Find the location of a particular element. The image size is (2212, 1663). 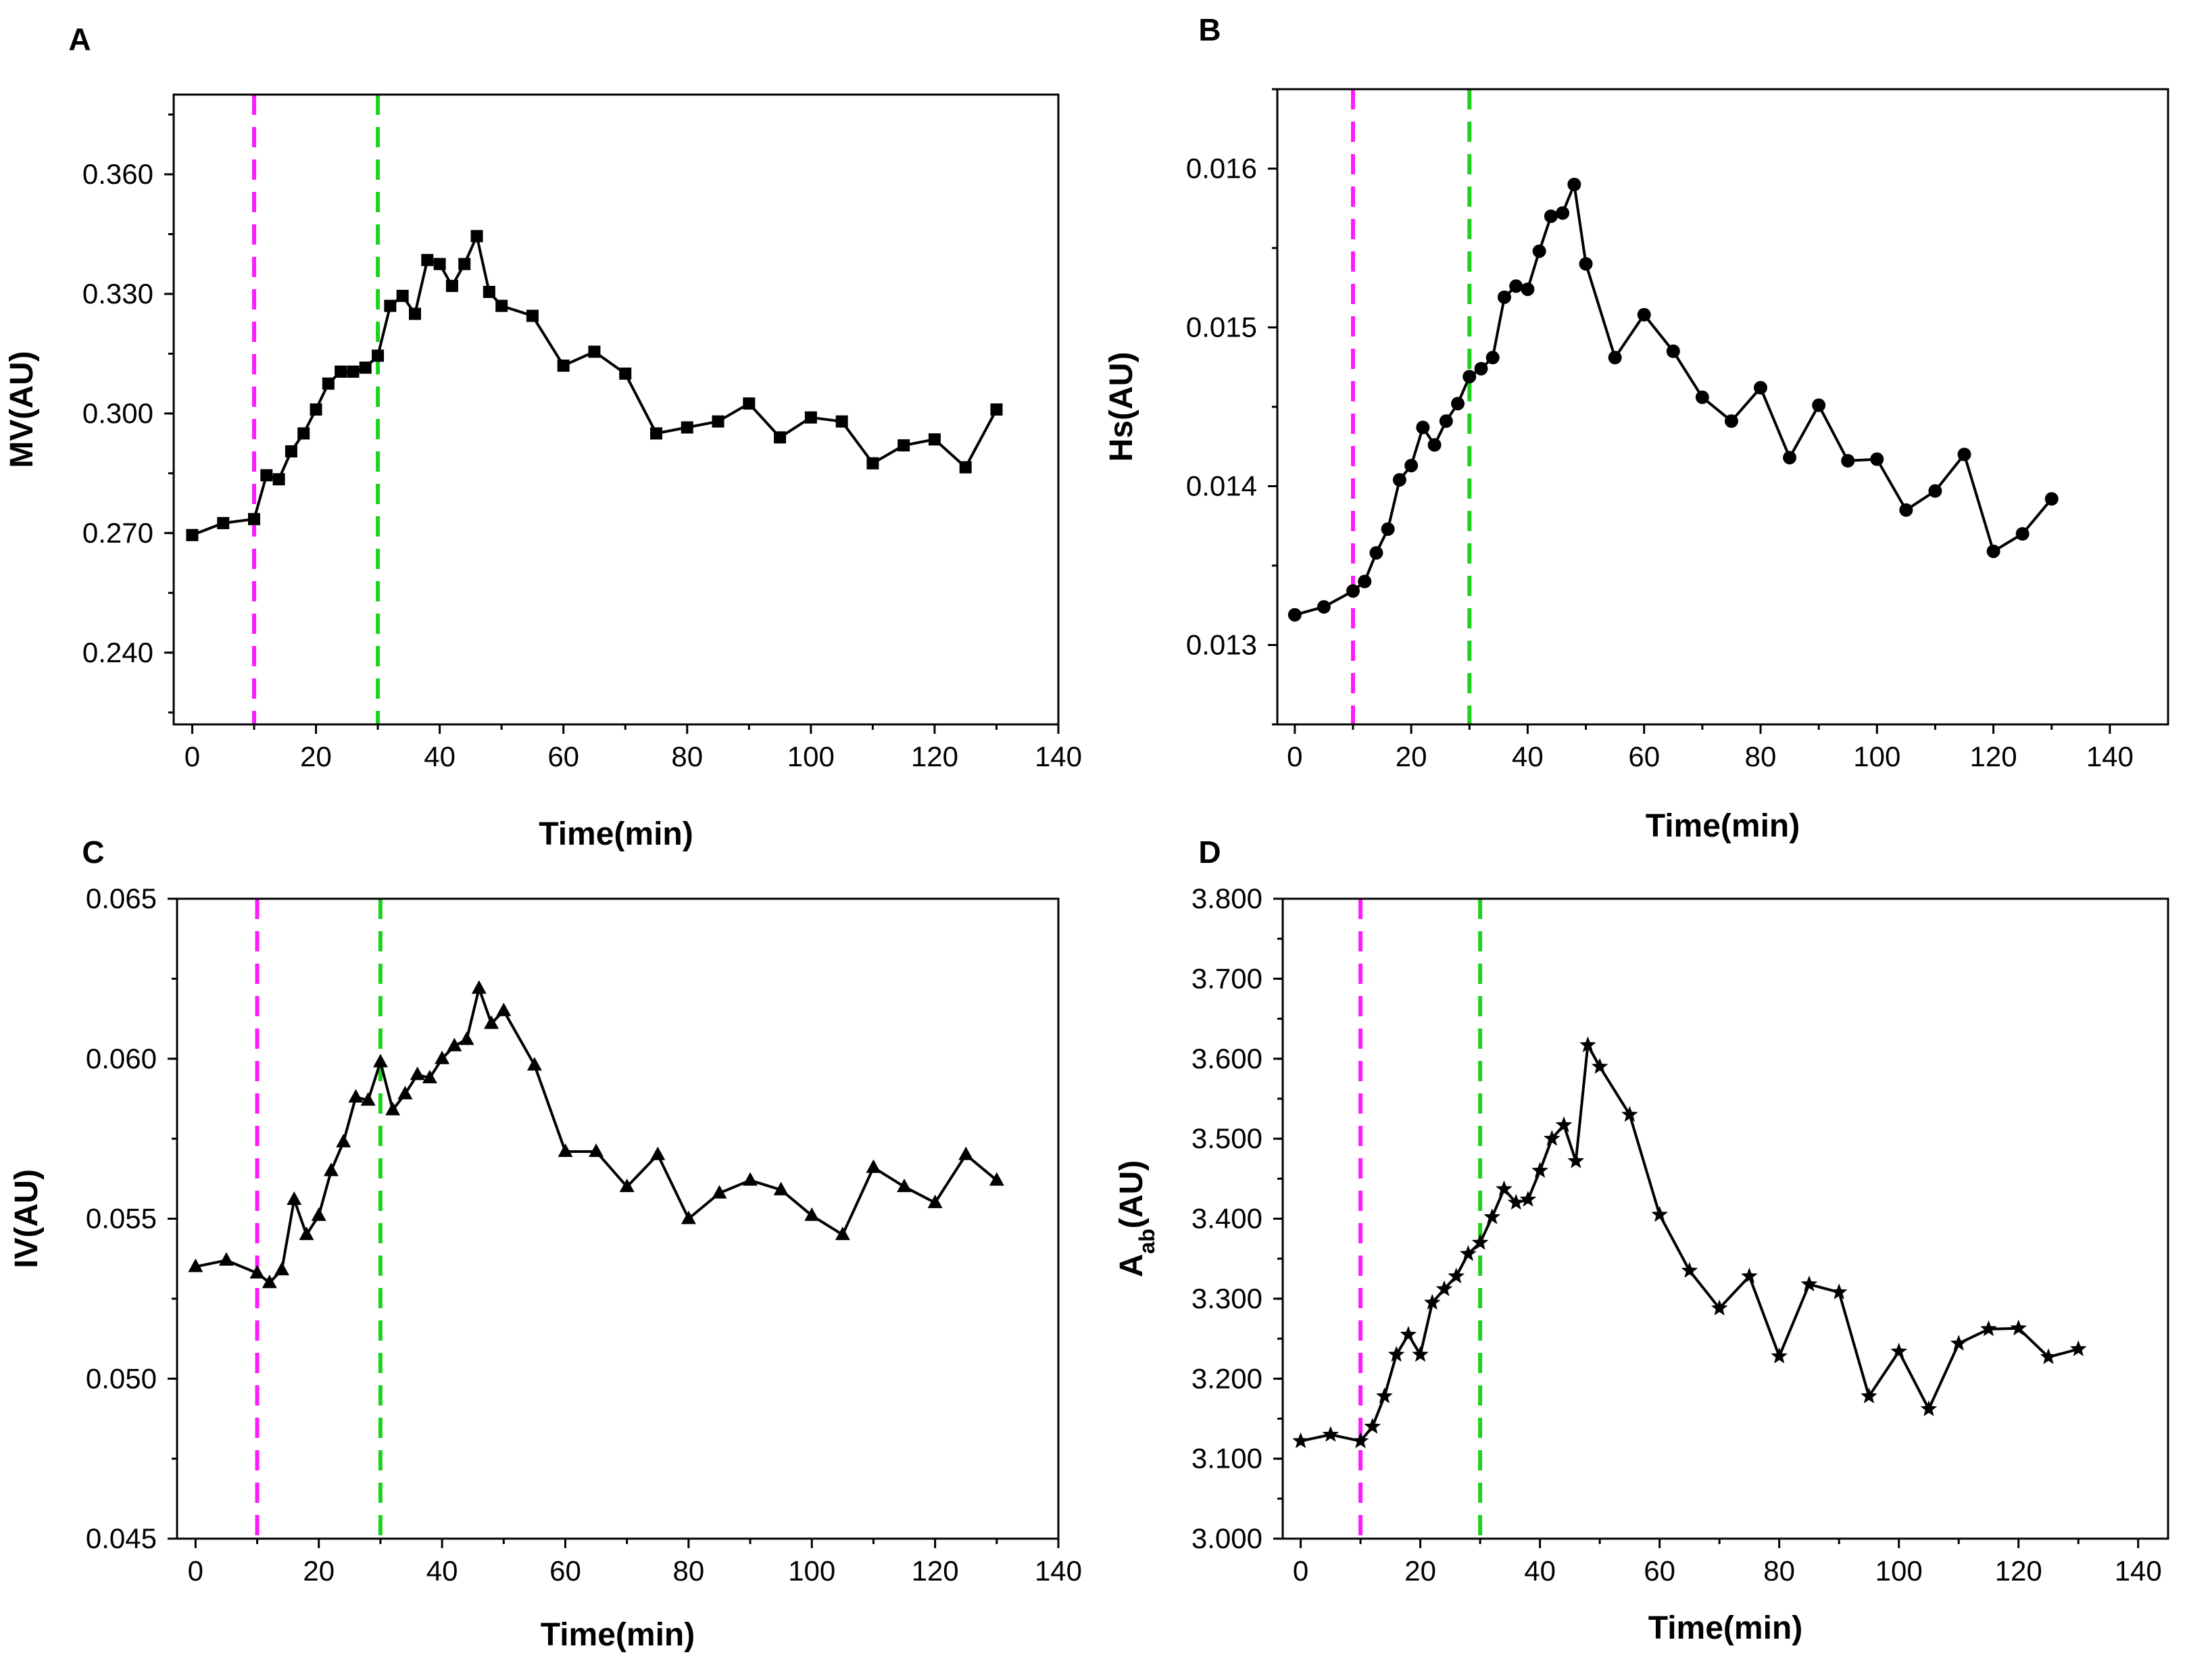

x-tick-label: 20 is located at coordinates (316, 756).